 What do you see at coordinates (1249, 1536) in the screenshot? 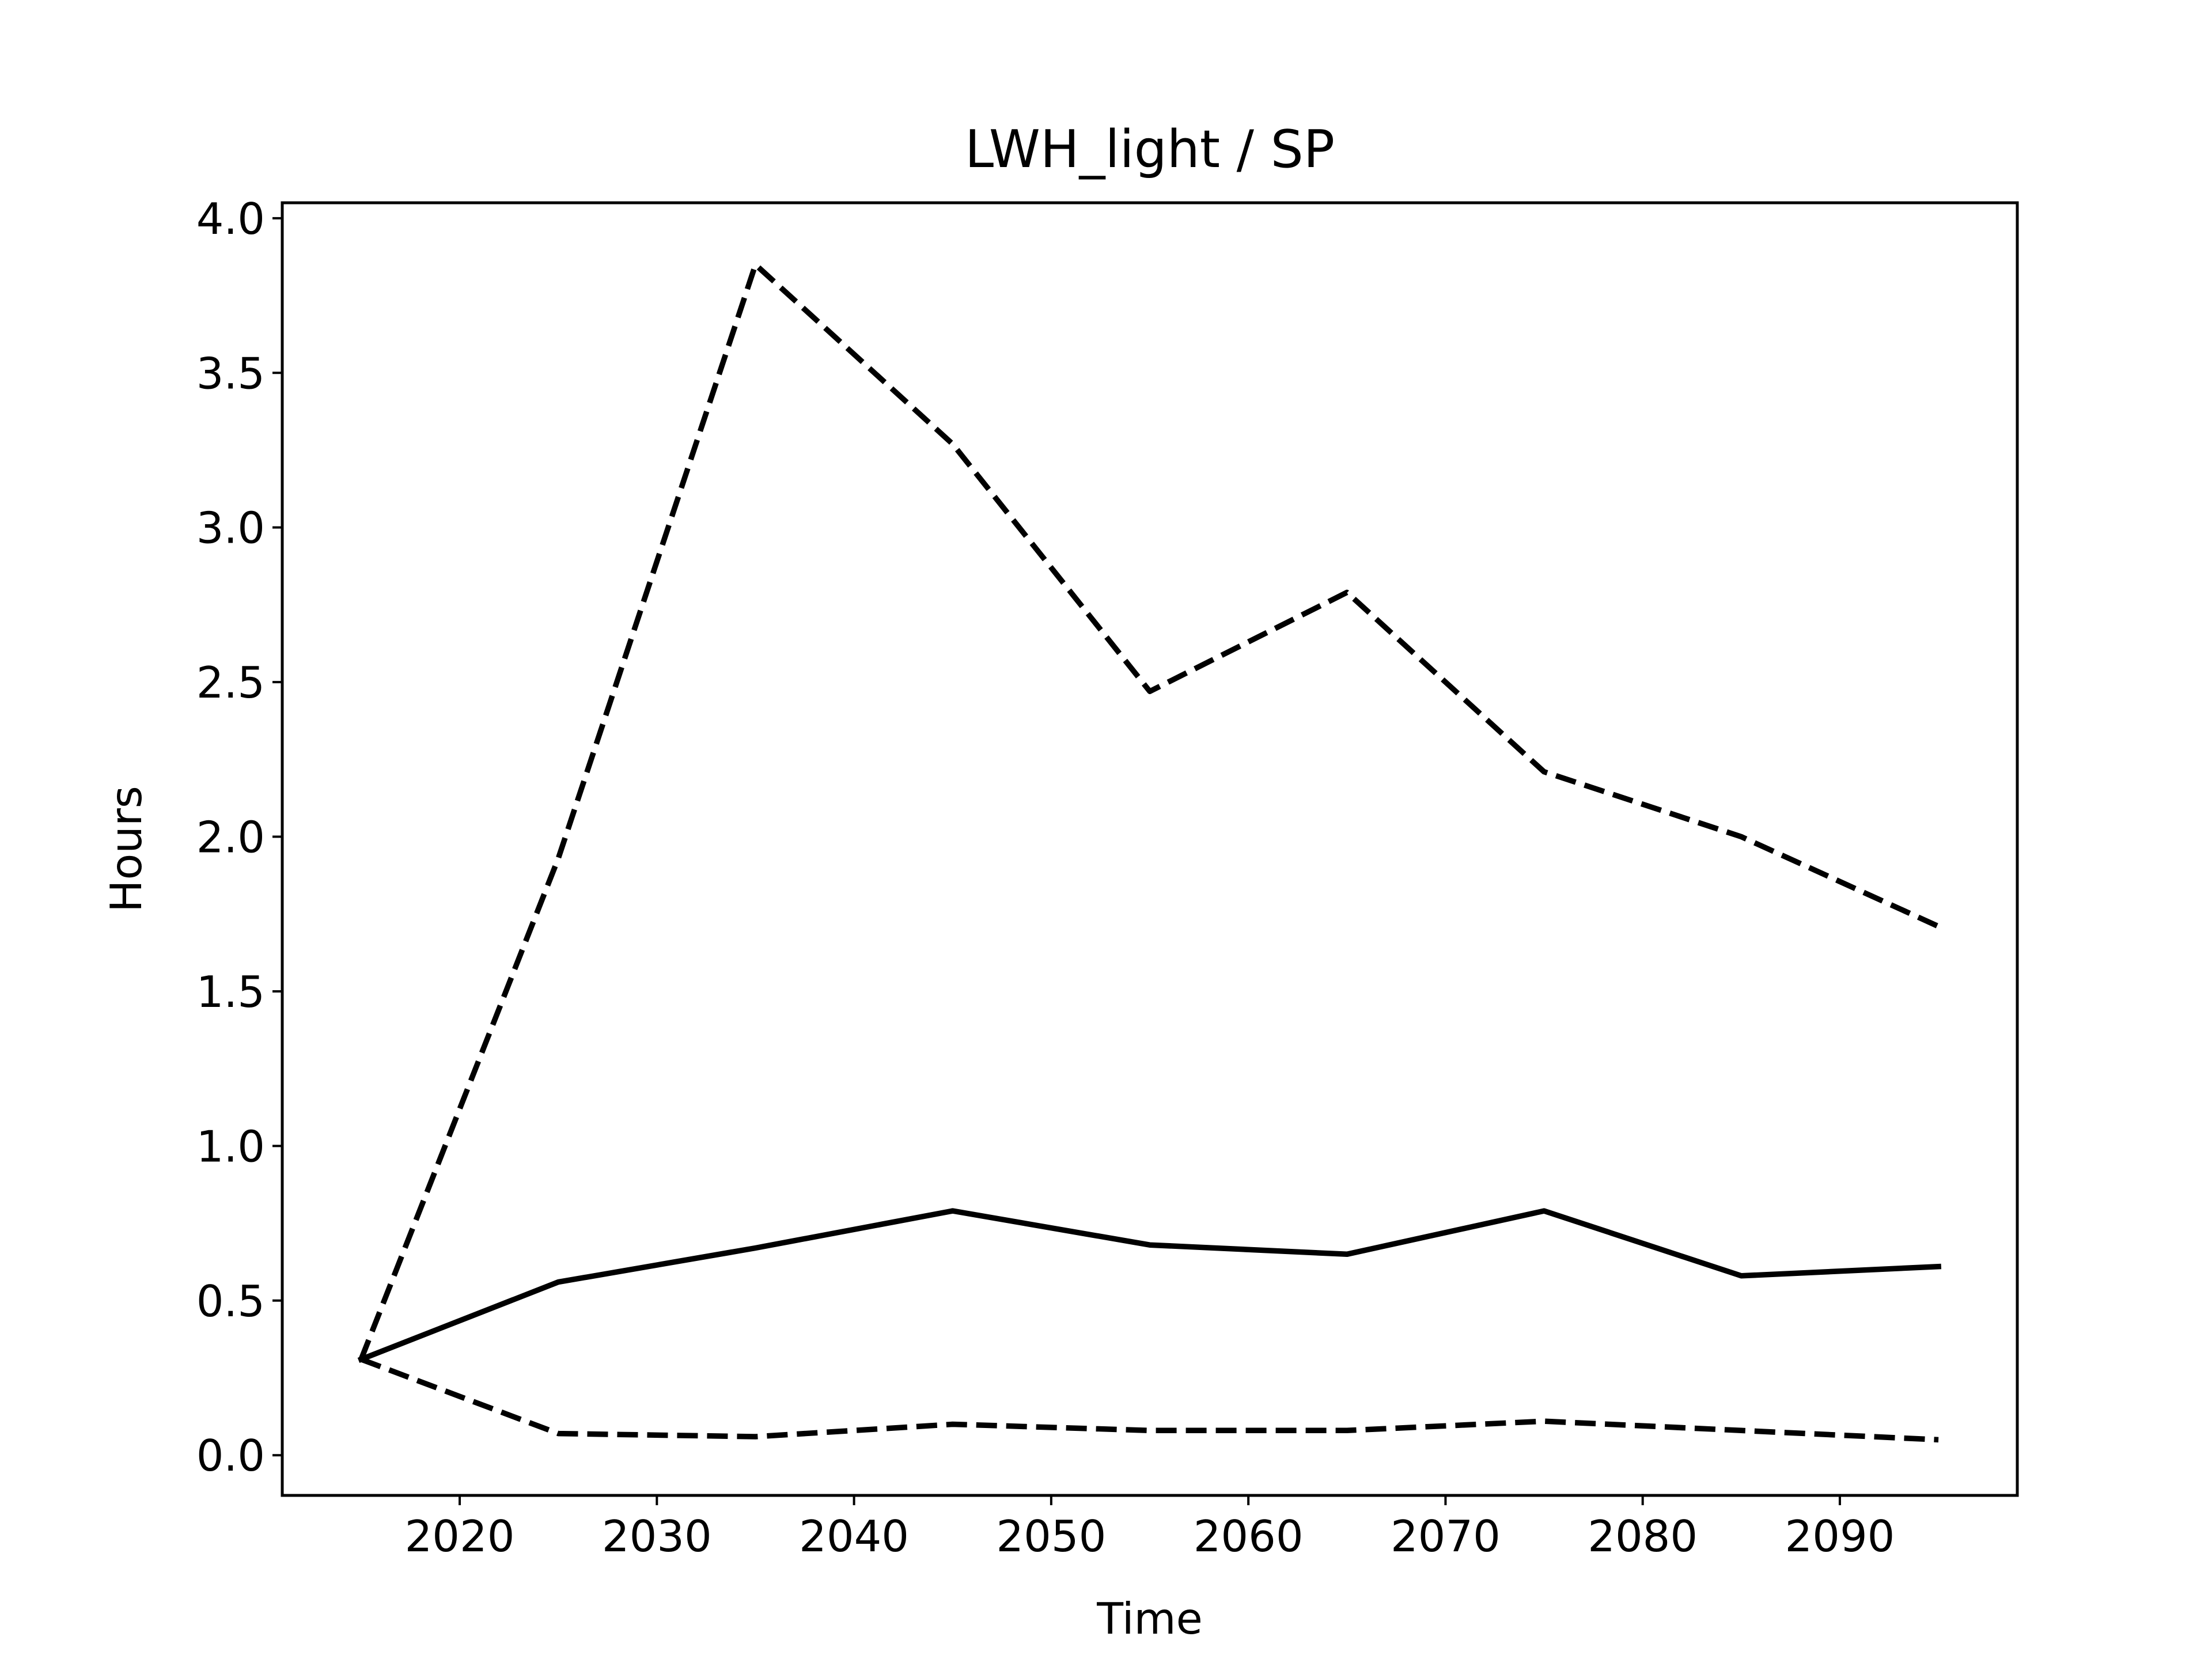
I see `x-tick-label: 2060` at bounding box center [1249, 1536].